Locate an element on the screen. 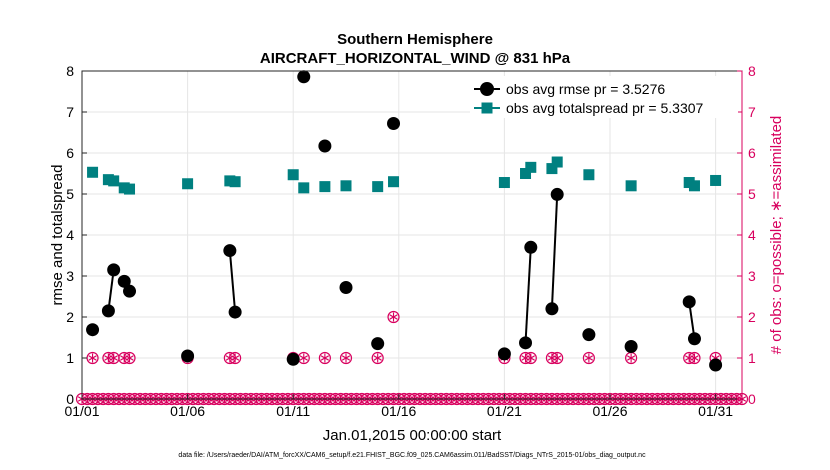 Image resolution: width=830 pixels, height=470 pixels. y-tick-label-left: 6 is located at coordinates (70, 153).